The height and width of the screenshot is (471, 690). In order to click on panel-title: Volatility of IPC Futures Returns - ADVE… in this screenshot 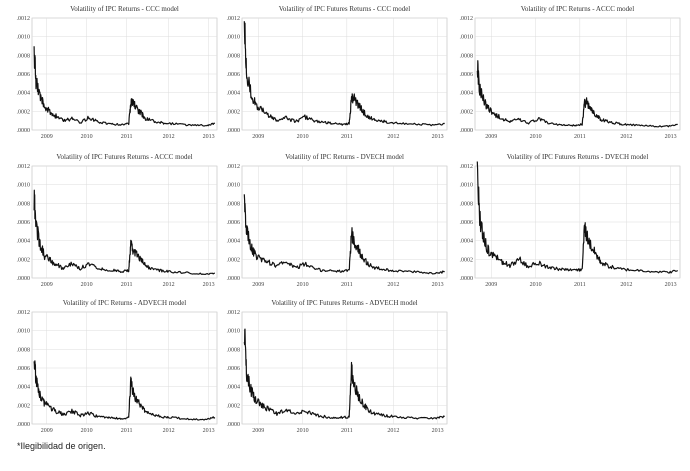, I will do `click(344, 303)`.